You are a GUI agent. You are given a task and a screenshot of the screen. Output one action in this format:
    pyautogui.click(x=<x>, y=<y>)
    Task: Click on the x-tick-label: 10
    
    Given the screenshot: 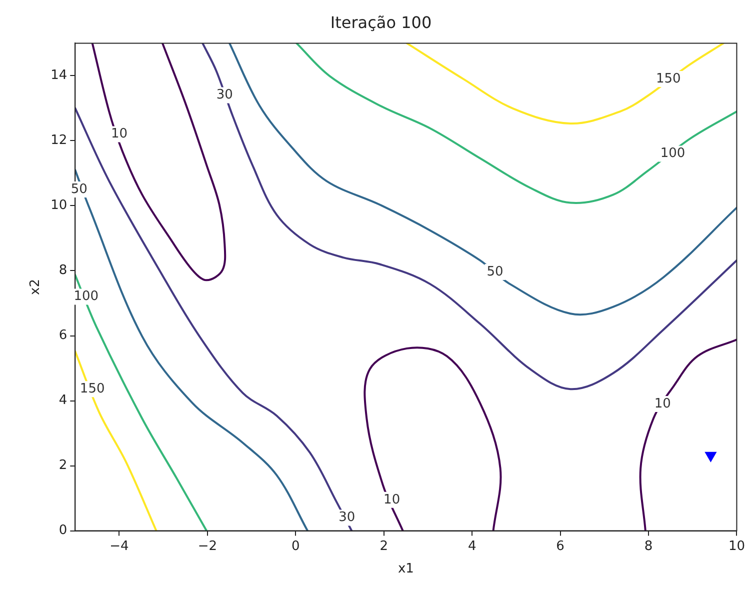 What is the action you would take?
    pyautogui.click(x=736, y=546)
    